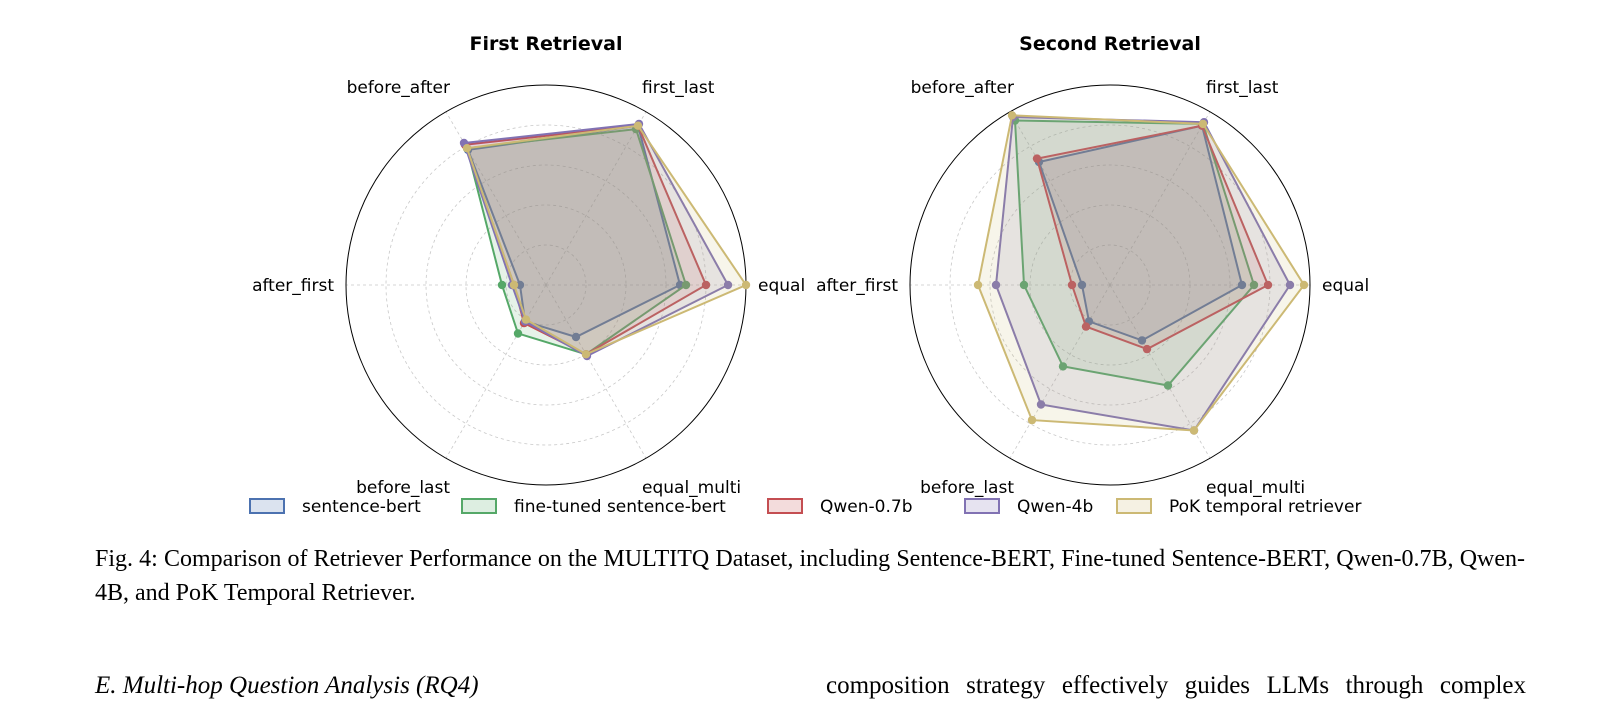 Image resolution: width=1618 pixels, height=716 pixels. I want to click on legend-label: fine-tuned sentence-bert, so click(620, 507).